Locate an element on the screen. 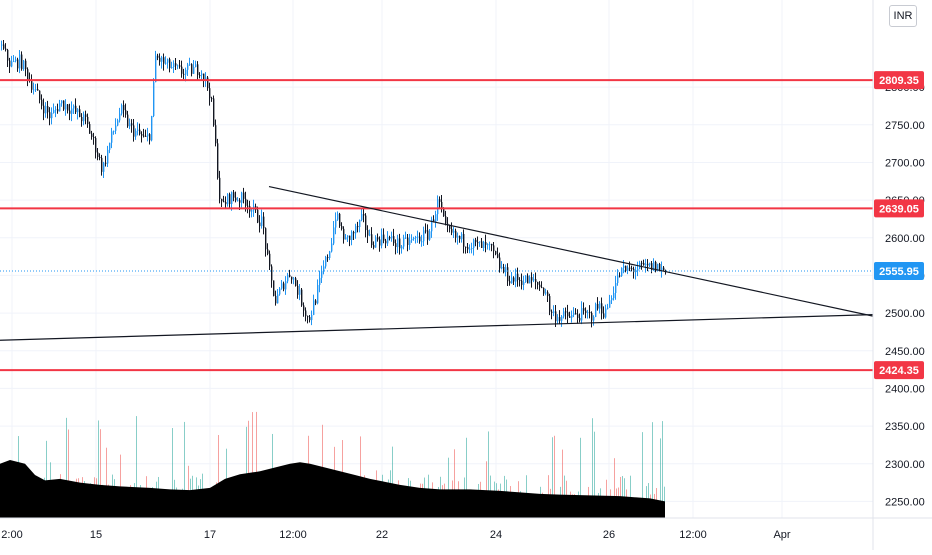 The height and width of the screenshot is (555, 932). trendline is located at coordinates (437, 327).